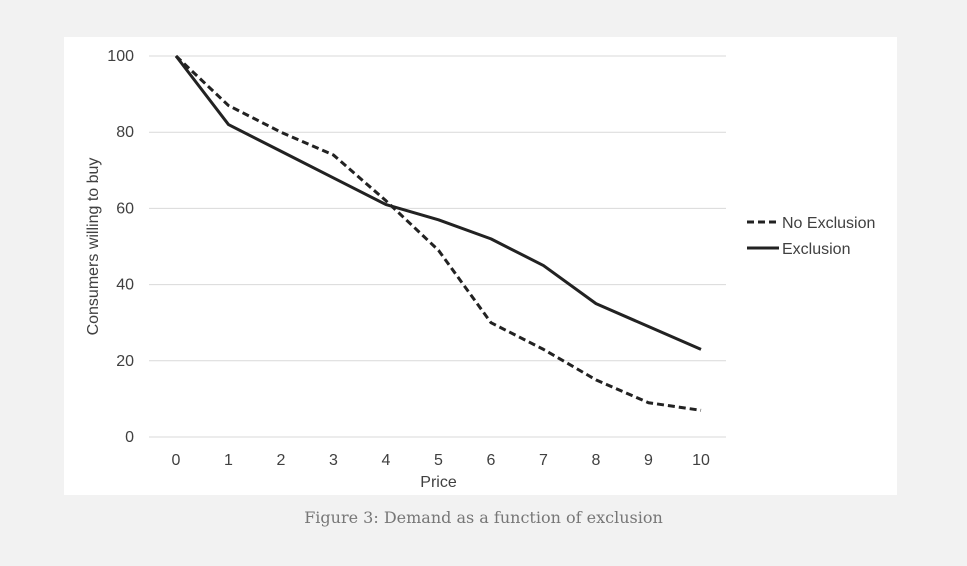  I want to click on x-tick-label: 4, so click(386, 460).